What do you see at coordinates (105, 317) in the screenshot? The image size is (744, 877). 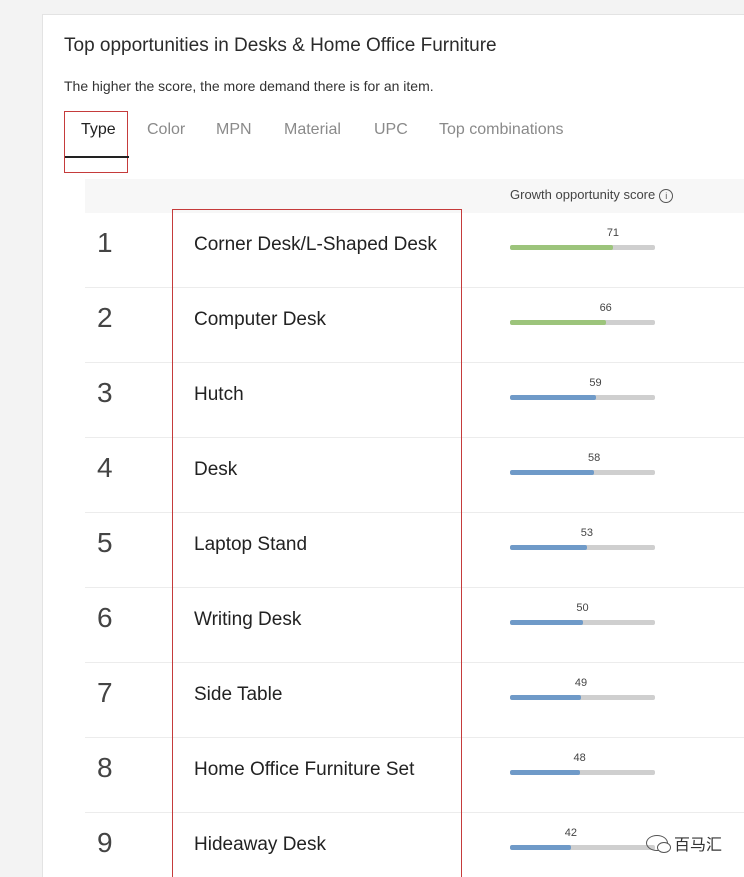 I see `rank-number: 2` at bounding box center [105, 317].